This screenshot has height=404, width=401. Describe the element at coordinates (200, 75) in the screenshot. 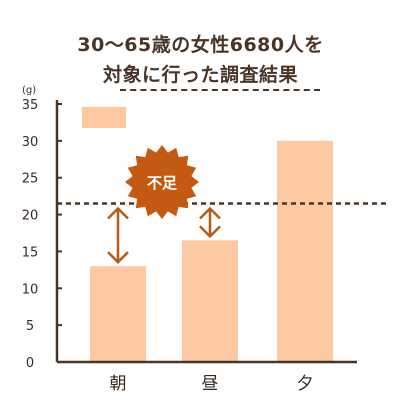

I see `chart-title-line2: 対象に行った調査結果` at that location.